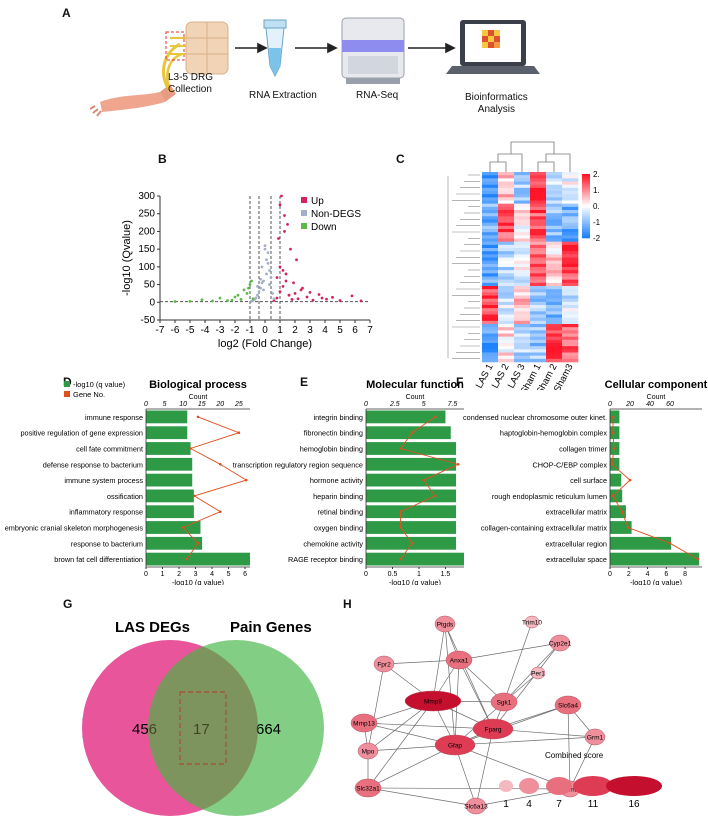 The width and height of the screenshot is (708, 825). What do you see at coordinates (333, 433) in the screenshot?
I see `go-category-label: fibronectin binding` at bounding box center [333, 433].